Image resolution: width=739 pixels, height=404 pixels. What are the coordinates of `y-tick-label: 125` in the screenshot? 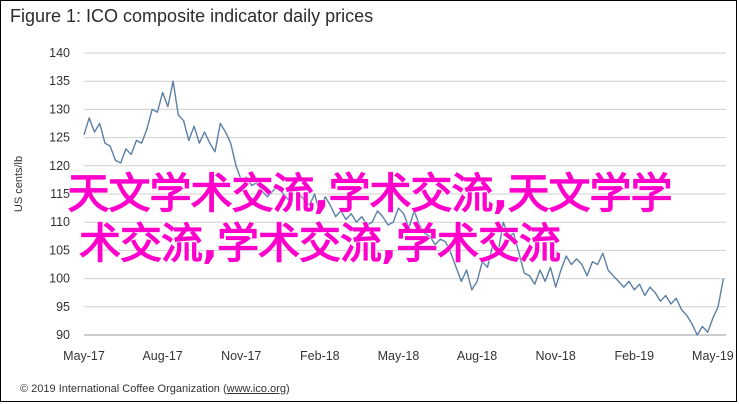 It's located at (59, 138).